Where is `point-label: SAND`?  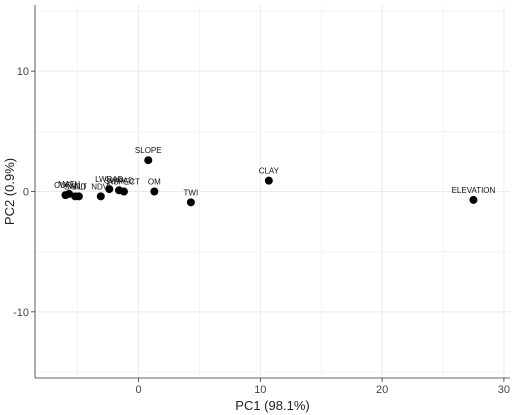 point-label: SAND is located at coordinates (75, 186).